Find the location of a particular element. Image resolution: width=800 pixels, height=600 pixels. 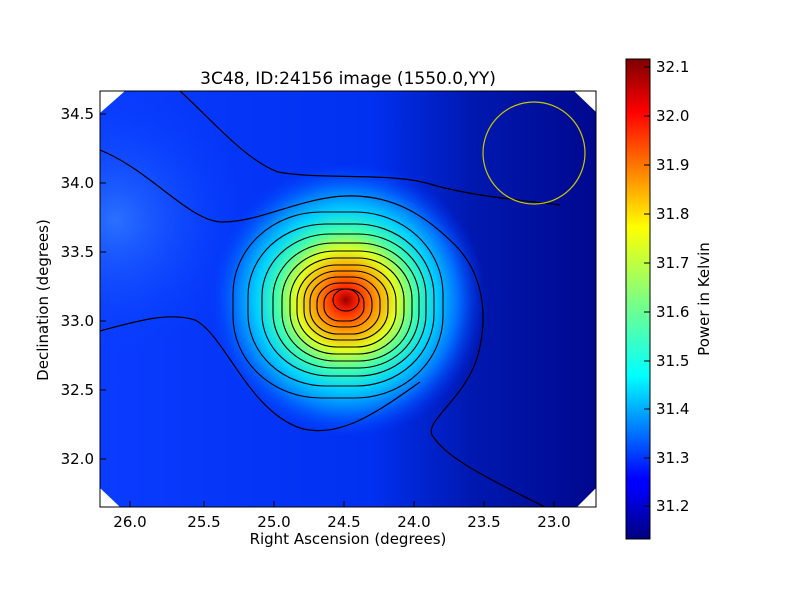

colorbar-gradient is located at coordinates (638, 299).